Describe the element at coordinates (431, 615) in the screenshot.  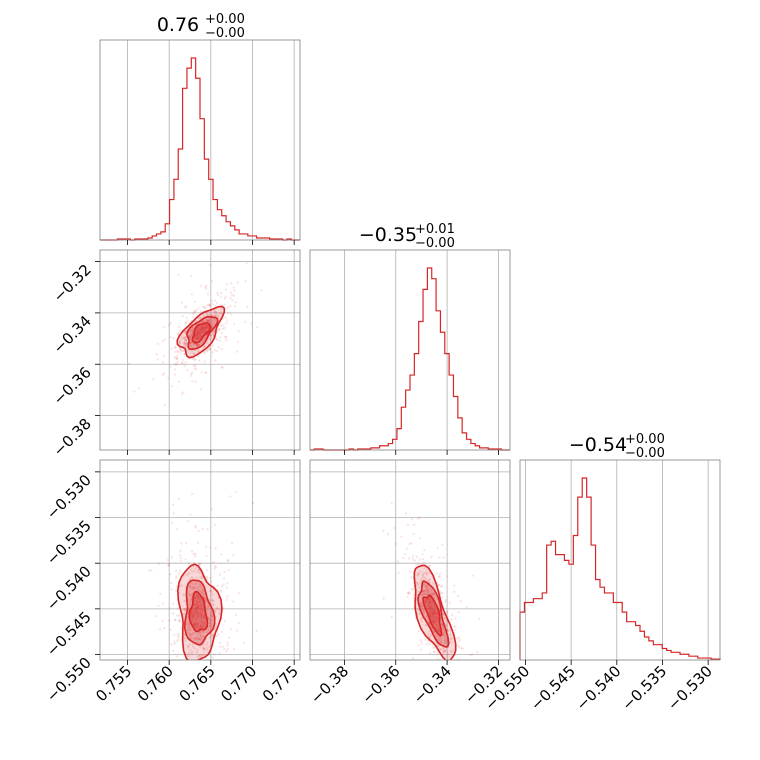
I see `panel-content` at that location.